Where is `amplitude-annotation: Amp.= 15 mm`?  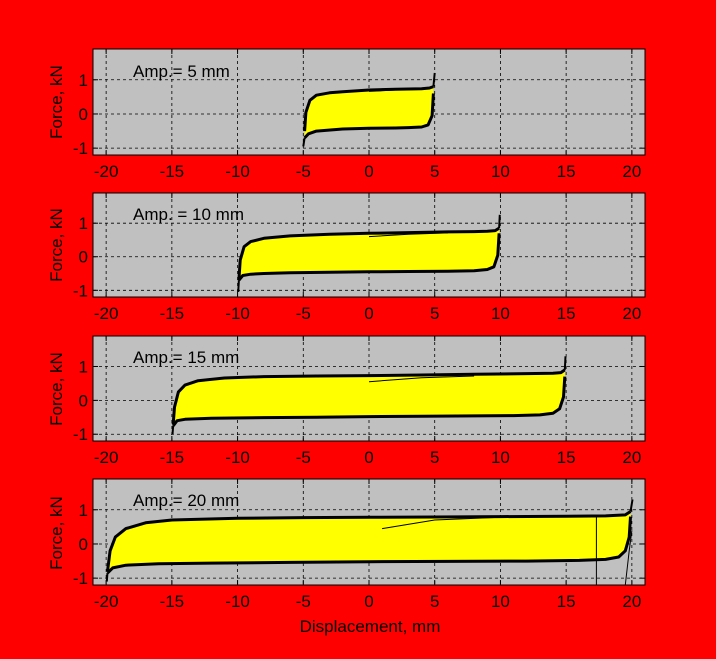 amplitude-annotation: Amp.= 15 mm is located at coordinates (186, 357).